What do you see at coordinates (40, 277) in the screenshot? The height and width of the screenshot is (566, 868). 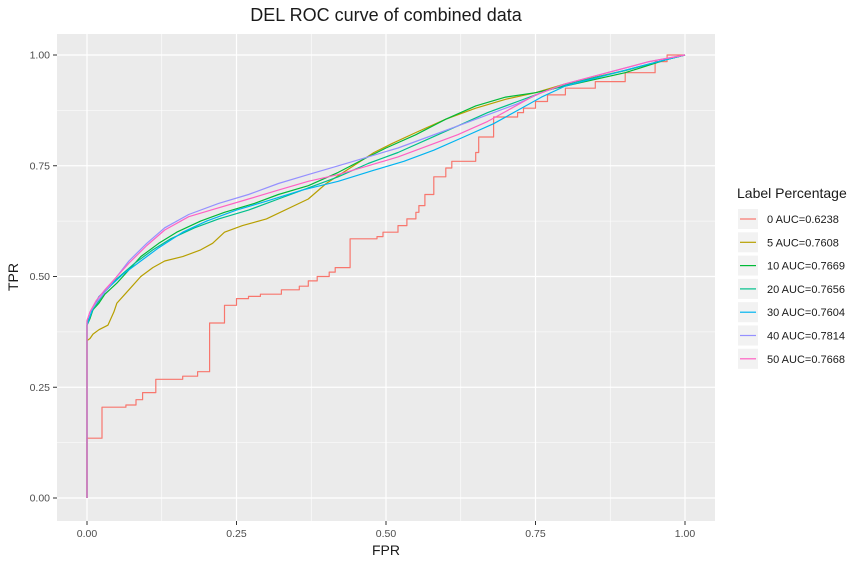 I see `y-tick-label: 0.50` at bounding box center [40, 277].